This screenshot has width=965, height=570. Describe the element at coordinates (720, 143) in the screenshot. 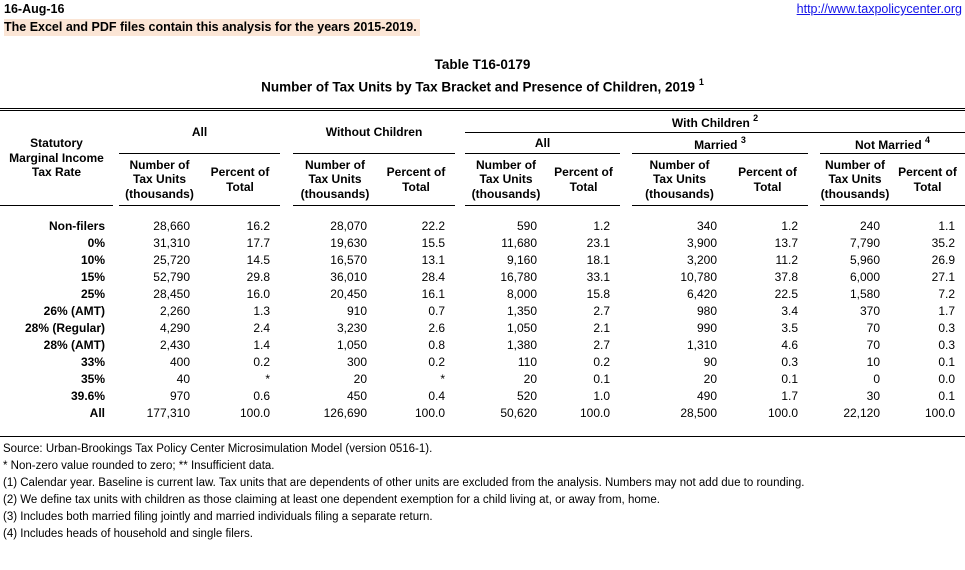

I see `subgroup-header-married: Married 3` at that location.